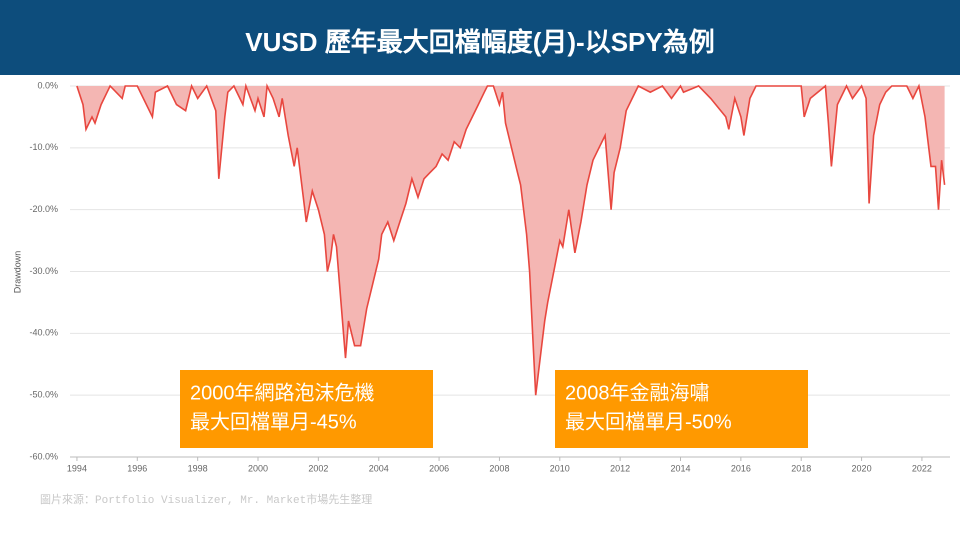  I want to click on x-tick-label: 1998, so click(198, 468).